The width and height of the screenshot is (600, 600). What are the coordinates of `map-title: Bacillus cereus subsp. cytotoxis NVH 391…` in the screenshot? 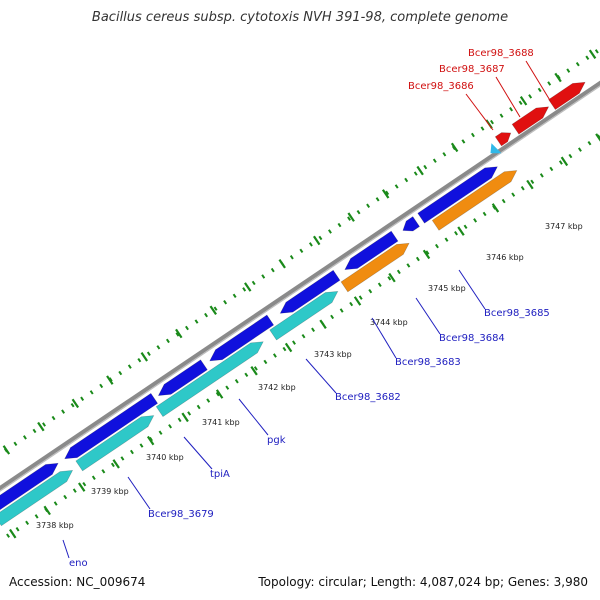 It's located at (300, 17).